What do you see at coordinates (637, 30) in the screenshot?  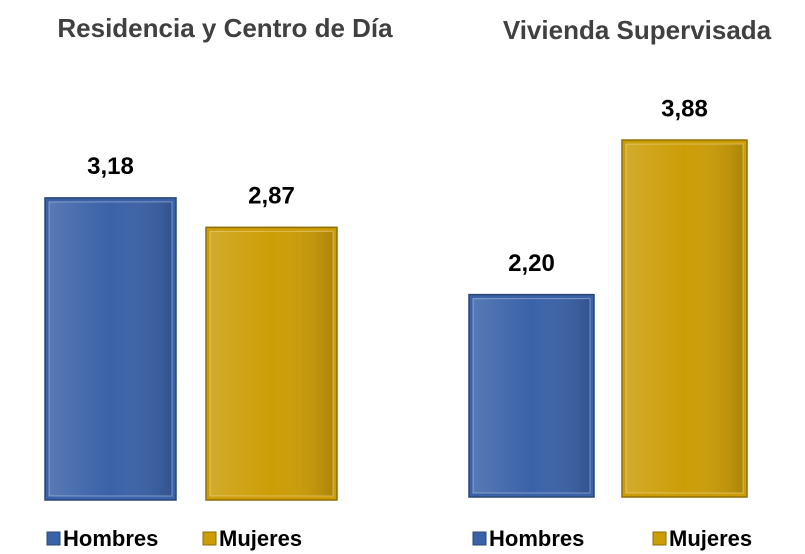 I see `chart-title: Vivienda Supervisada` at bounding box center [637, 30].